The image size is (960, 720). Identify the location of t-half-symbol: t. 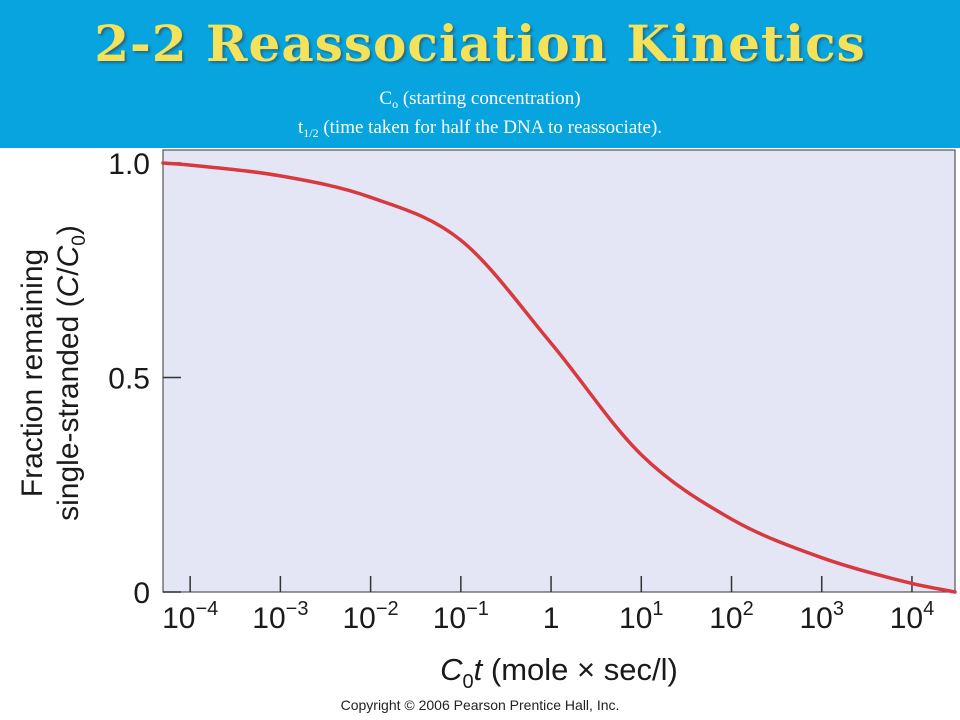
(300, 127).